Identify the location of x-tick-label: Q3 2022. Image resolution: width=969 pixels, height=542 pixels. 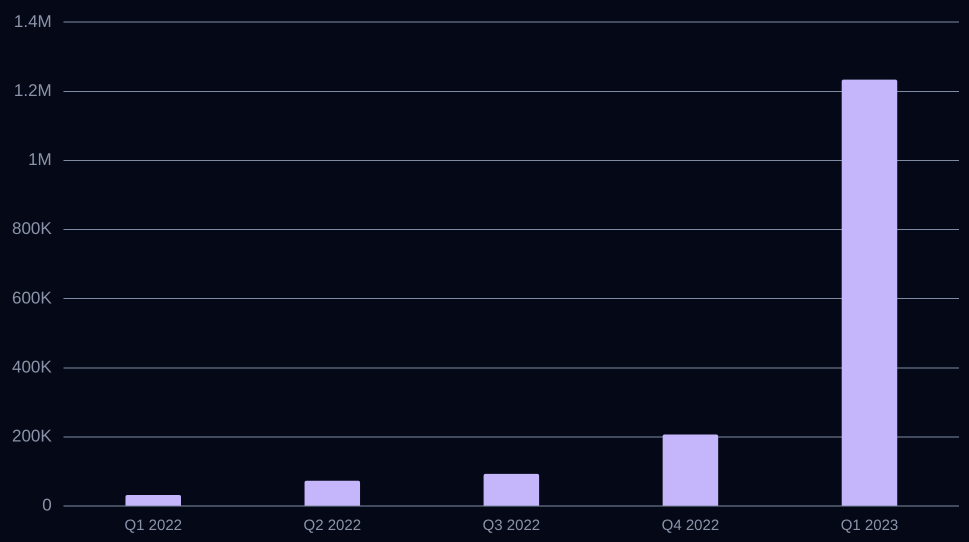
(511, 525).